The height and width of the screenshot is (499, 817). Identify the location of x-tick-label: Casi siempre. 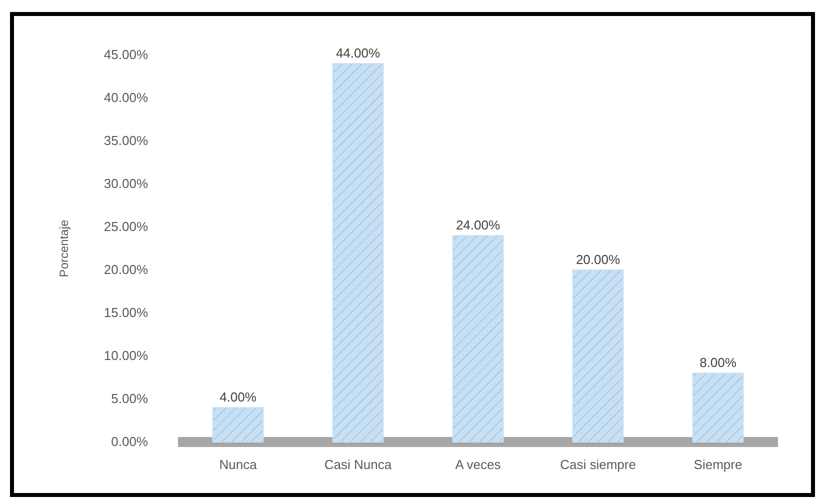
(598, 464).